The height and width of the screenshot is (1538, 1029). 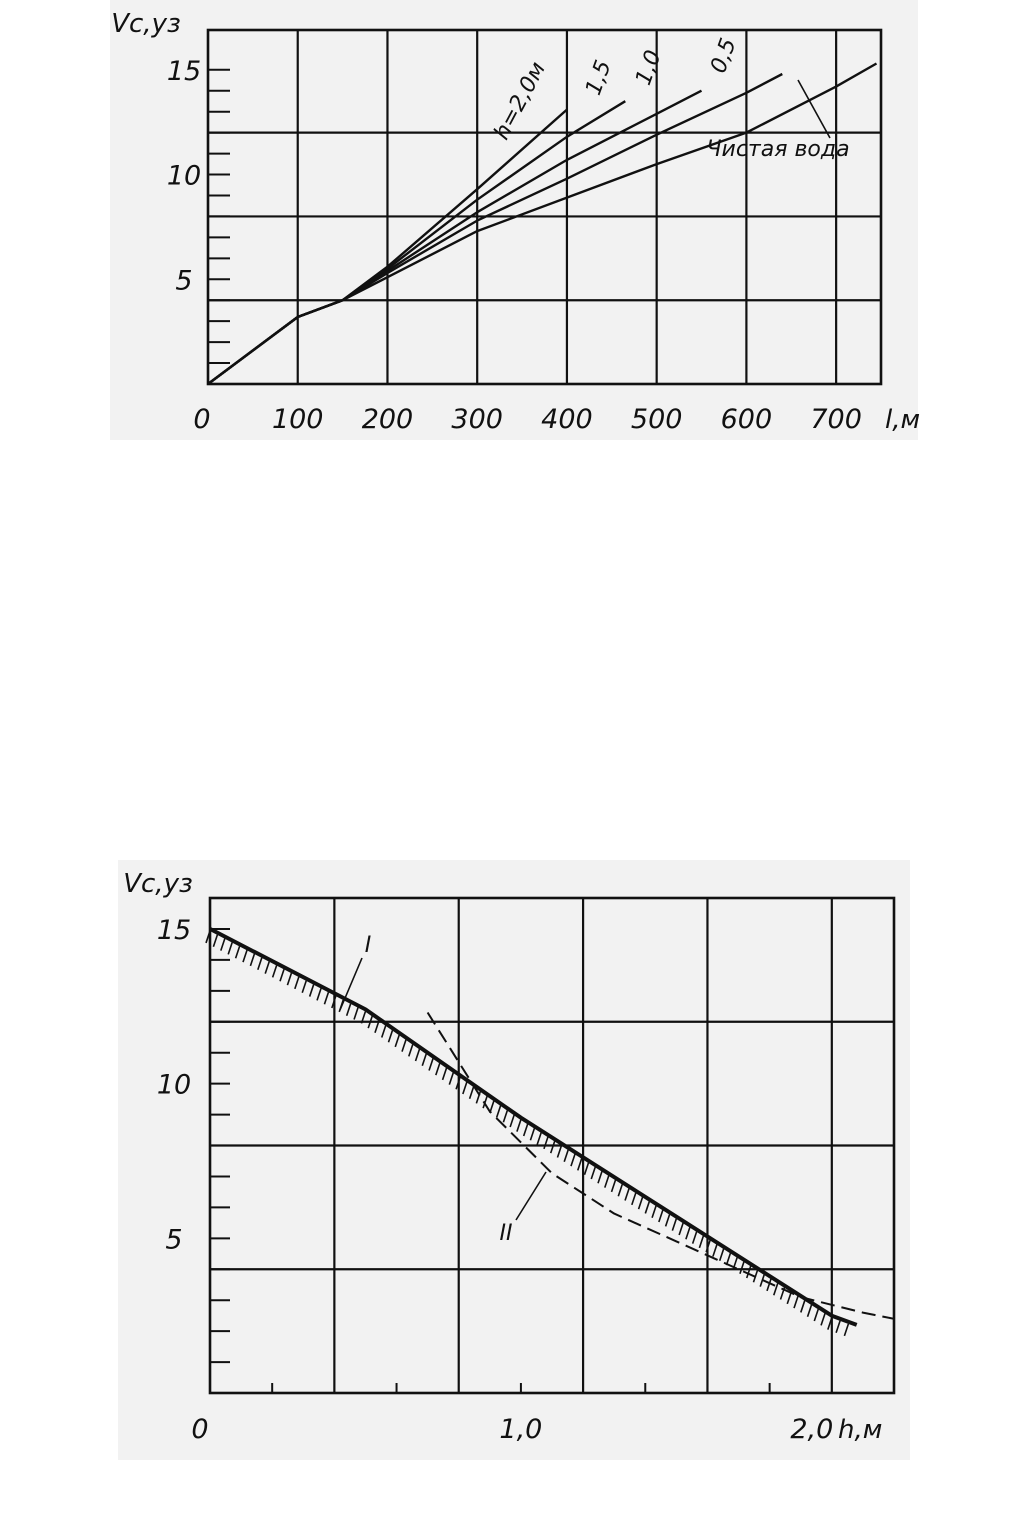 I want to click on x-tick-label: 1,0, so click(x=520, y=1429).